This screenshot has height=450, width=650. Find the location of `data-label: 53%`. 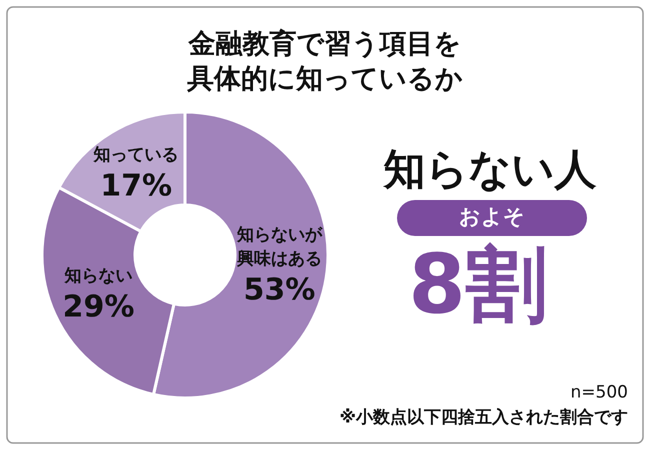

data-label: 53% is located at coordinates (280, 290).